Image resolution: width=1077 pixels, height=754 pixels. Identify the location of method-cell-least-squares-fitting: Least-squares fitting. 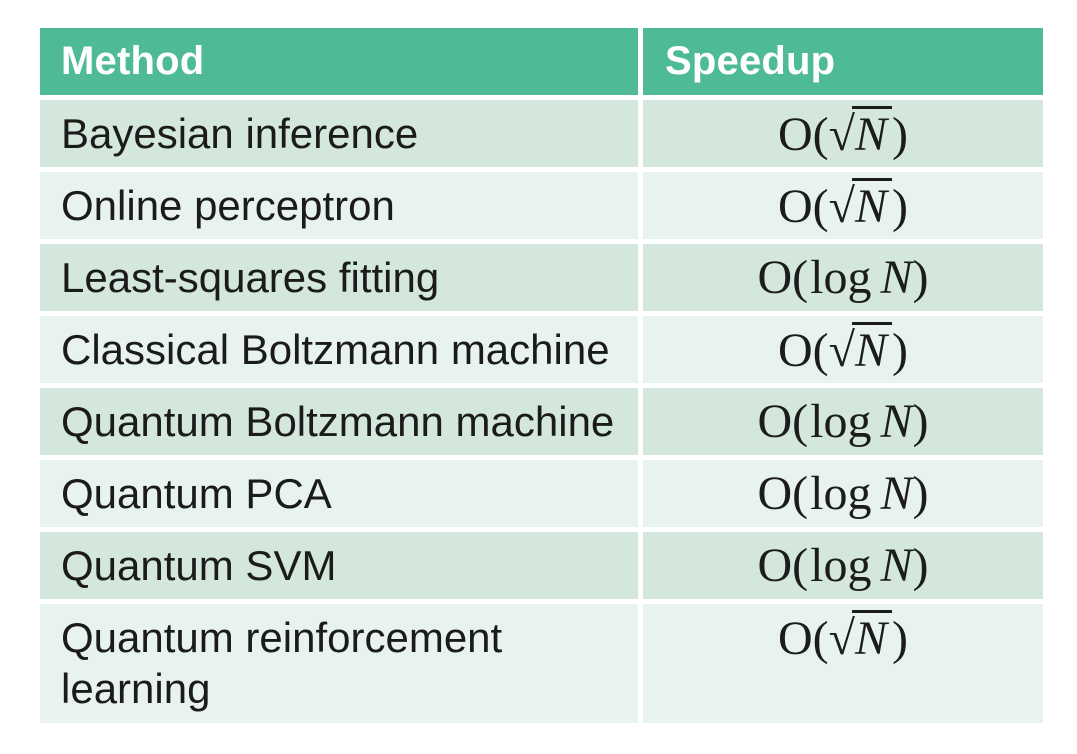
(339, 277).